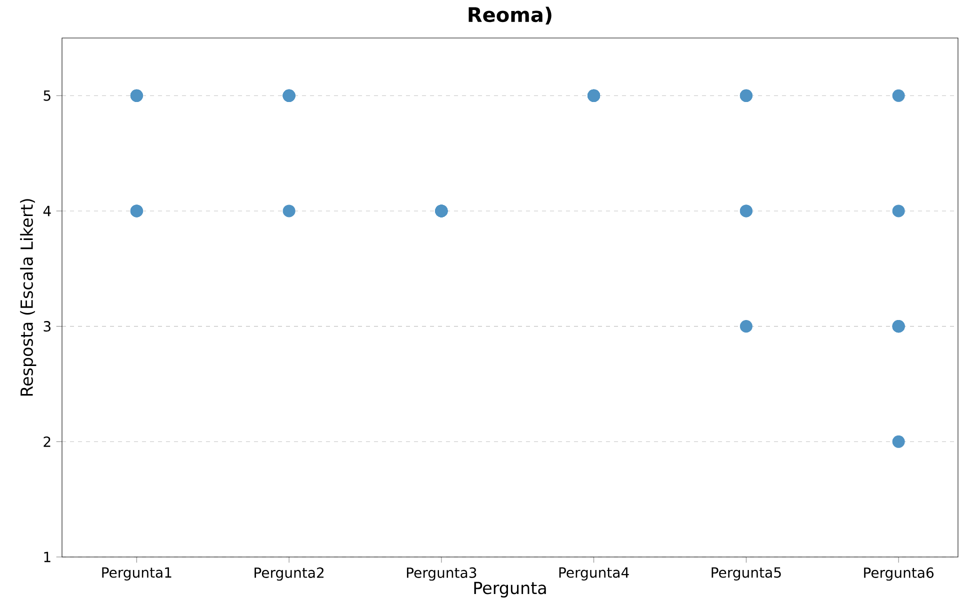 This screenshot has height=610, width=960. Describe the element at coordinates (47, 211) in the screenshot. I see `y-tick-label: 4` at that location.